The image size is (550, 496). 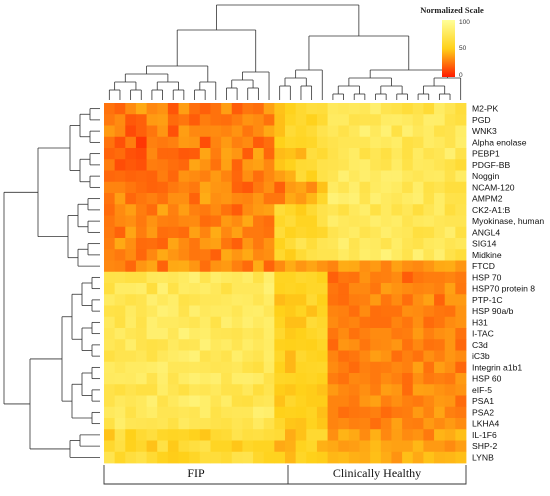 What do you see at coordinates (486, 232) in the screenshot?
I see `row-label: ANGL4` at bounding box center [486, 232].